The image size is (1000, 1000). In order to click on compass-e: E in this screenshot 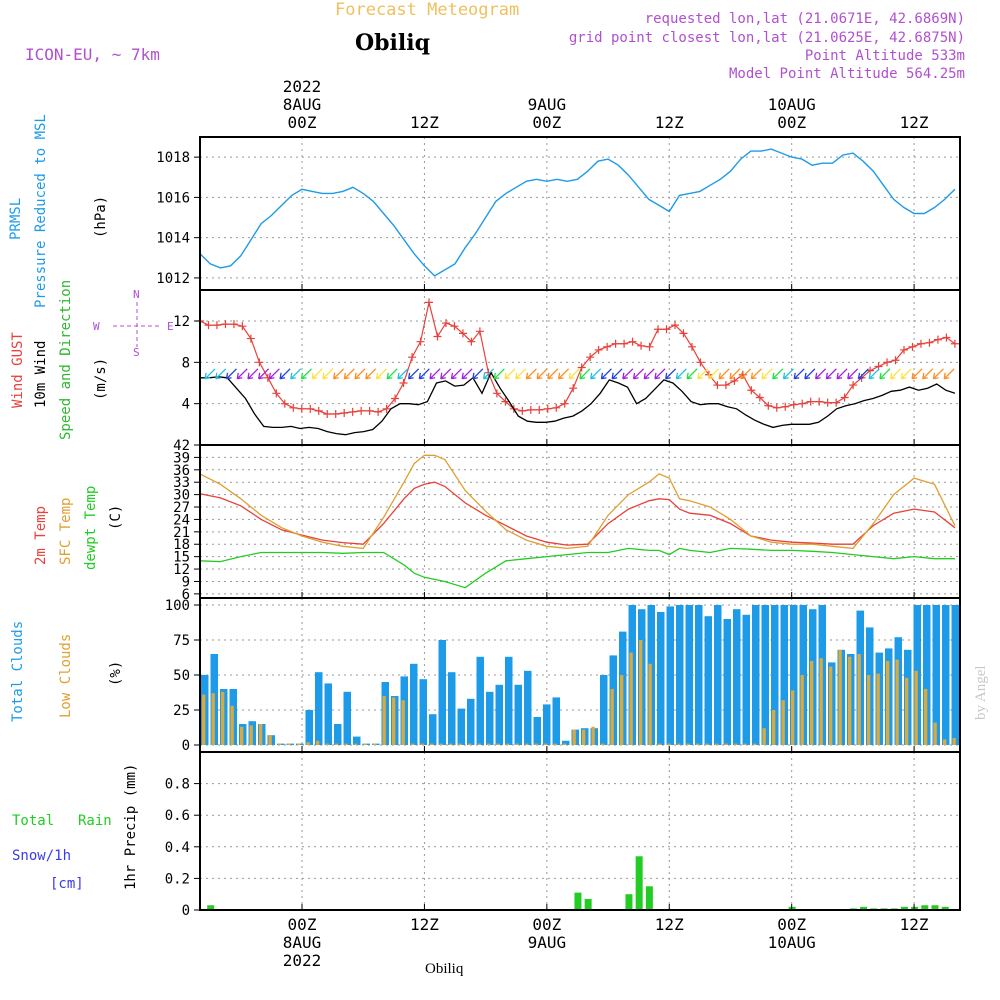, I will do `click(170, 326)`.